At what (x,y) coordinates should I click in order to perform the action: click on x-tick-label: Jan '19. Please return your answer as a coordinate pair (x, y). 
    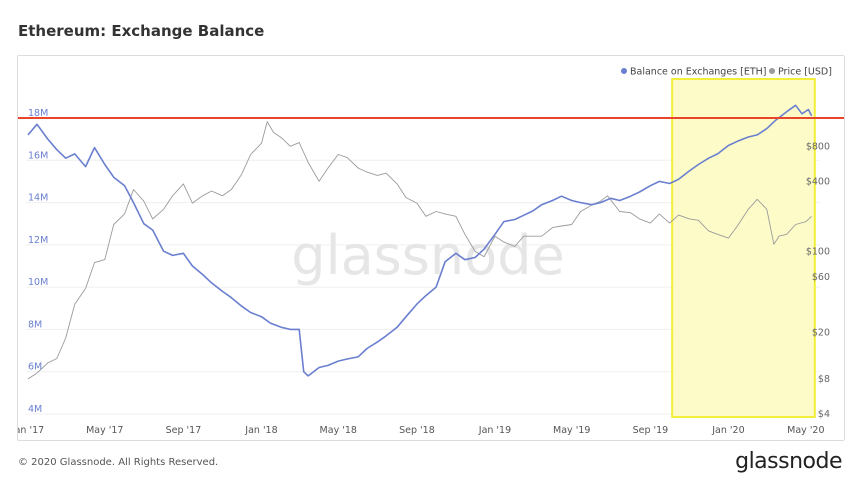
    Looking at the image, I should click on (494, 430).